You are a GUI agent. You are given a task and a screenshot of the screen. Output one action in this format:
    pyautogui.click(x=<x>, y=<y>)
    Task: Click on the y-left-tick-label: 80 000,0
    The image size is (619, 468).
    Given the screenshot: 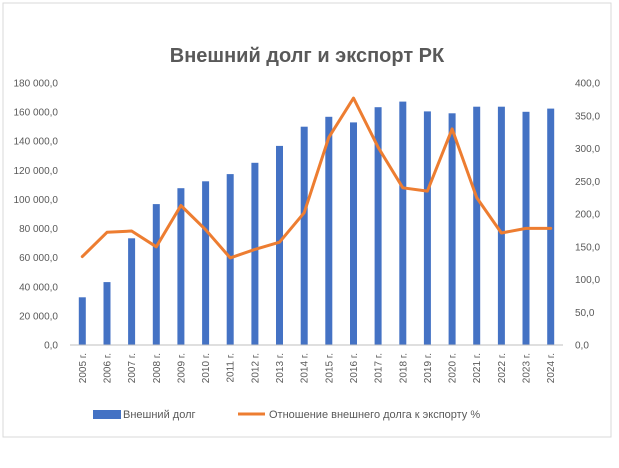 What is the action you would take?
    pyautogui.click(x=38, y=229)
    